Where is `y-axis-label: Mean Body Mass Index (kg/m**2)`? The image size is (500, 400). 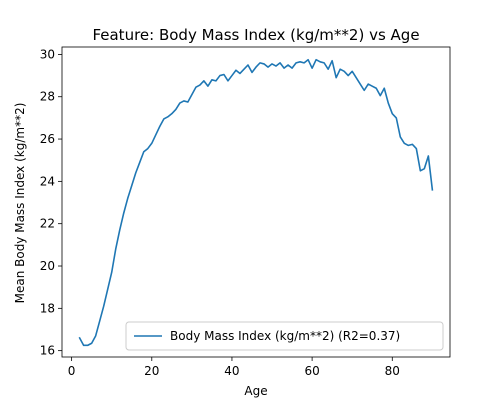 y-axis-label: Mean Body Mass Index (kg/m**2) is located at coordinates (20, 203).